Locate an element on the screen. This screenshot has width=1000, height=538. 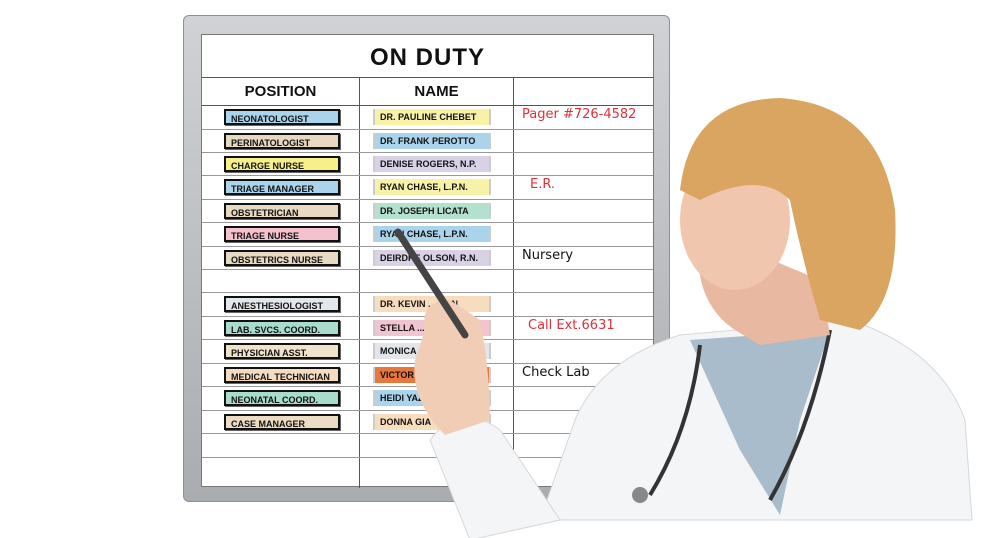
position-cell: CHARGE NURSE is located at coordinates (281, 164).